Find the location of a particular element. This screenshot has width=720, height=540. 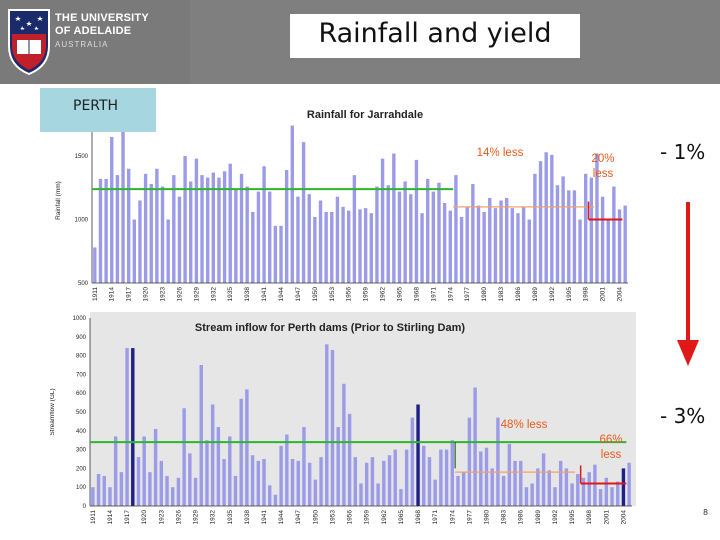

x-tick-label: 1917 is located at coordinates (127, 517).